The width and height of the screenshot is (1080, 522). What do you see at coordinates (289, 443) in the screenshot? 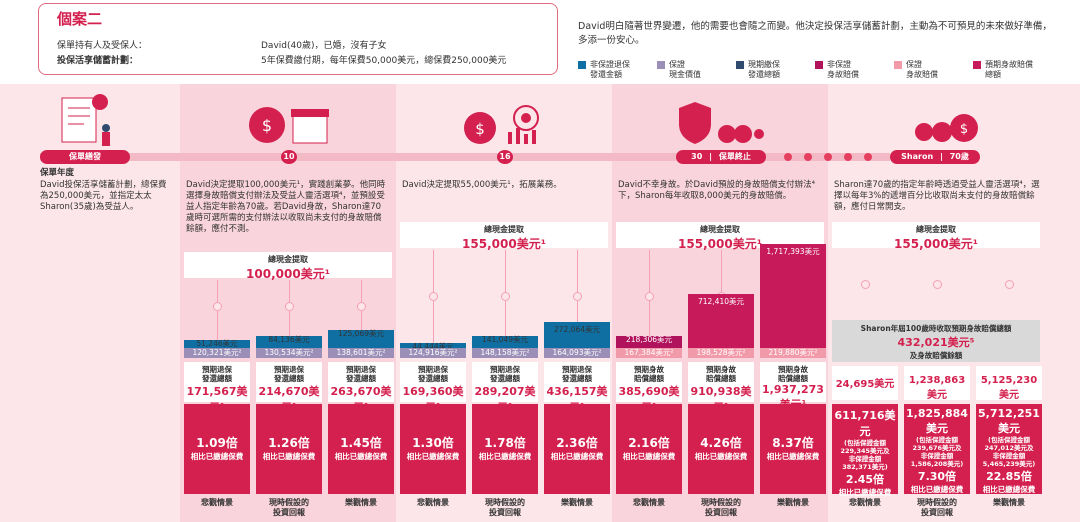
I see `multiple-value: 1.26倍` at bounding box center [289, 443].